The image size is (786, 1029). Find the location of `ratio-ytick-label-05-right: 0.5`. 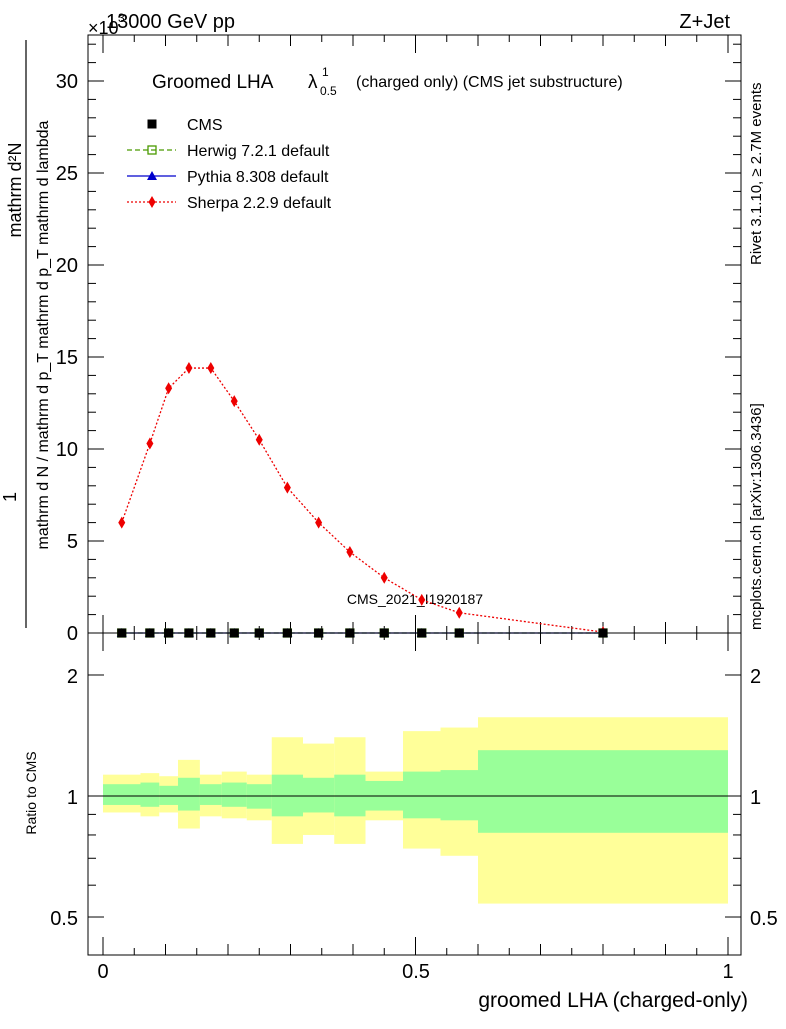

ratio-ytick-label-05-right: 0.5 is located at coordinates (764, 919).